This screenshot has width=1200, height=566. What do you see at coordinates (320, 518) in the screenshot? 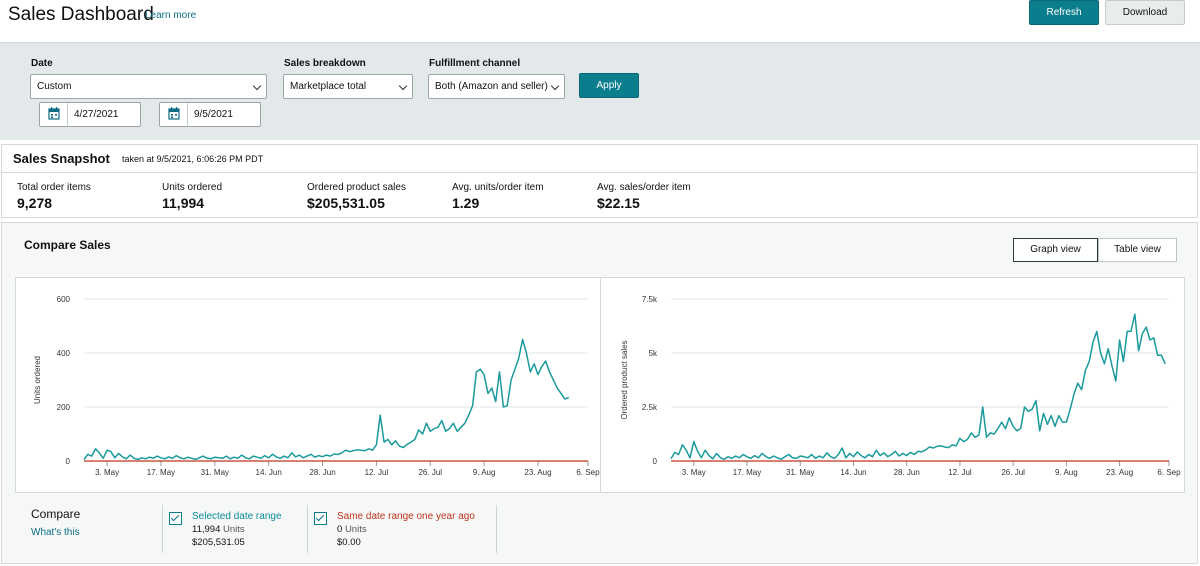
I see `previous-year-checkbox` at bounding box center [320, 518].